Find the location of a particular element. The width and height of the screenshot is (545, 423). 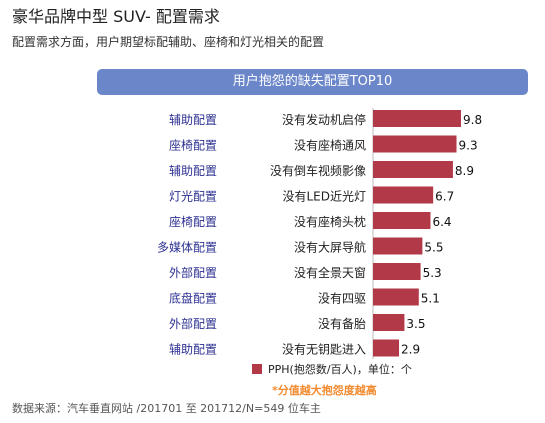

bar-category-label: 没有发动机启停 is located at coordinates (324, 119).